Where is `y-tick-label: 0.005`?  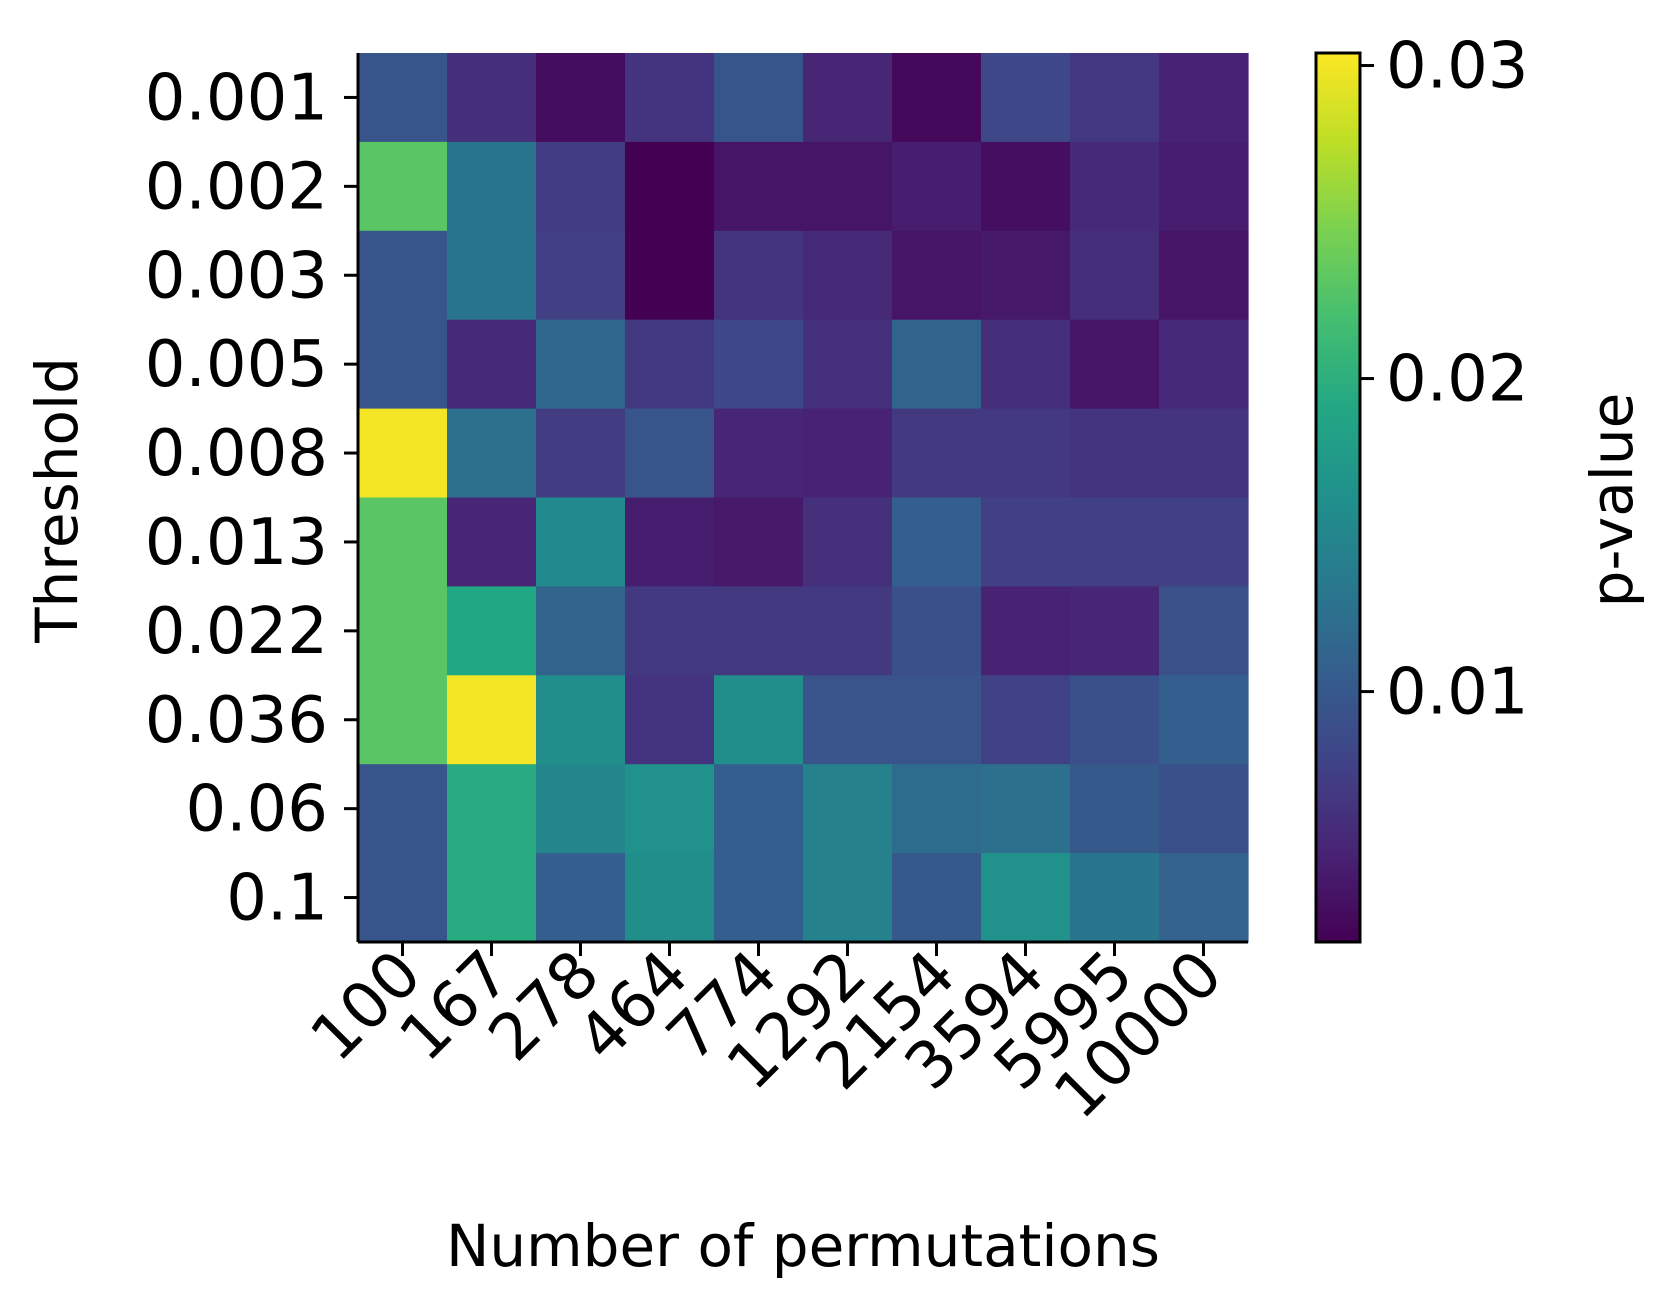 y-tick-label: 0.005 is located at coordinates (236, 365).